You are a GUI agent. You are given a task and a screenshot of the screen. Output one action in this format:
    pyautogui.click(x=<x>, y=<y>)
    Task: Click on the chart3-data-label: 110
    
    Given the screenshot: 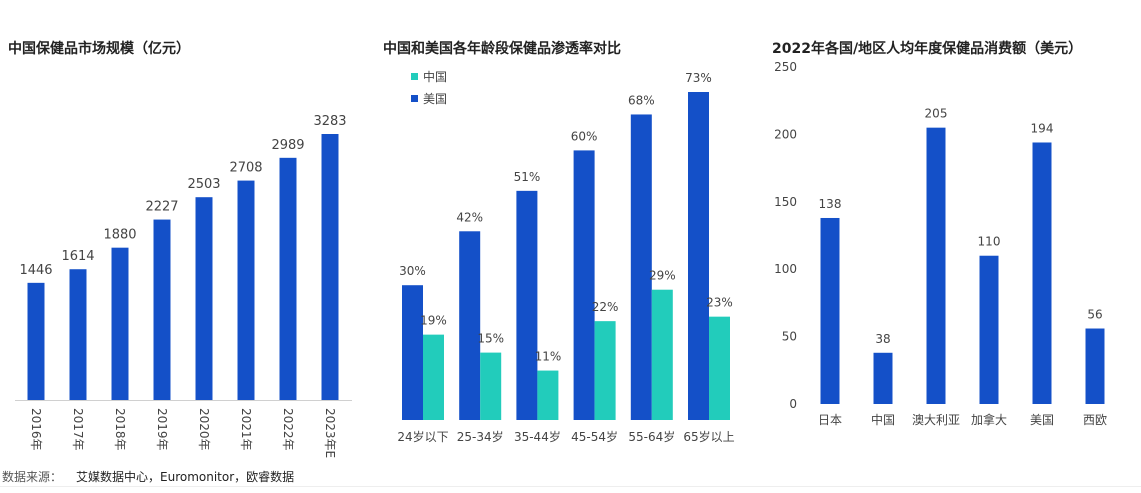 What is the action you would take?
    pyautogui.click(x=989, y=242)
    